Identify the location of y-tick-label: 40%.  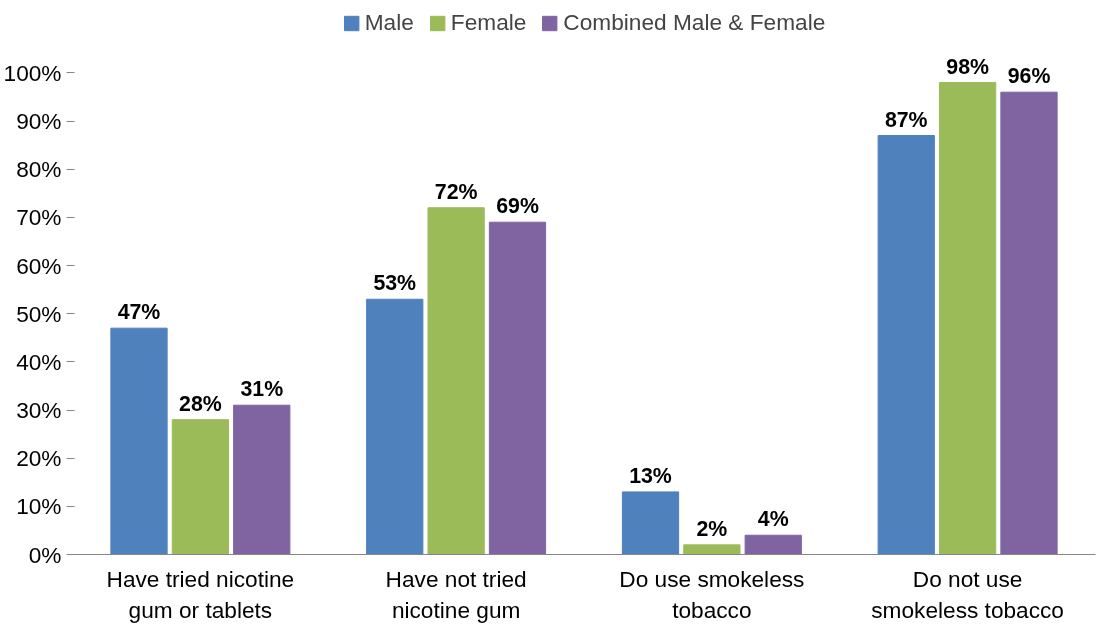
(39, 361).